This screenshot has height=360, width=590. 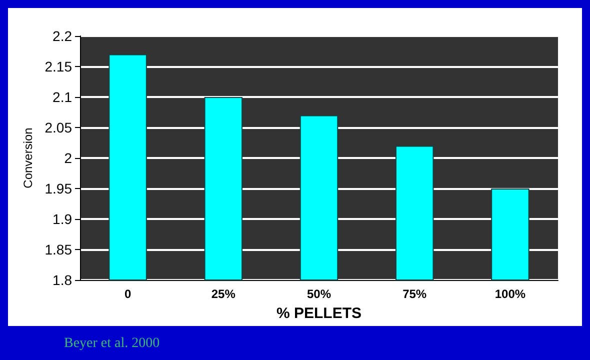 I want to click on x-tick-label: 50%, so click(x=319, y=294).